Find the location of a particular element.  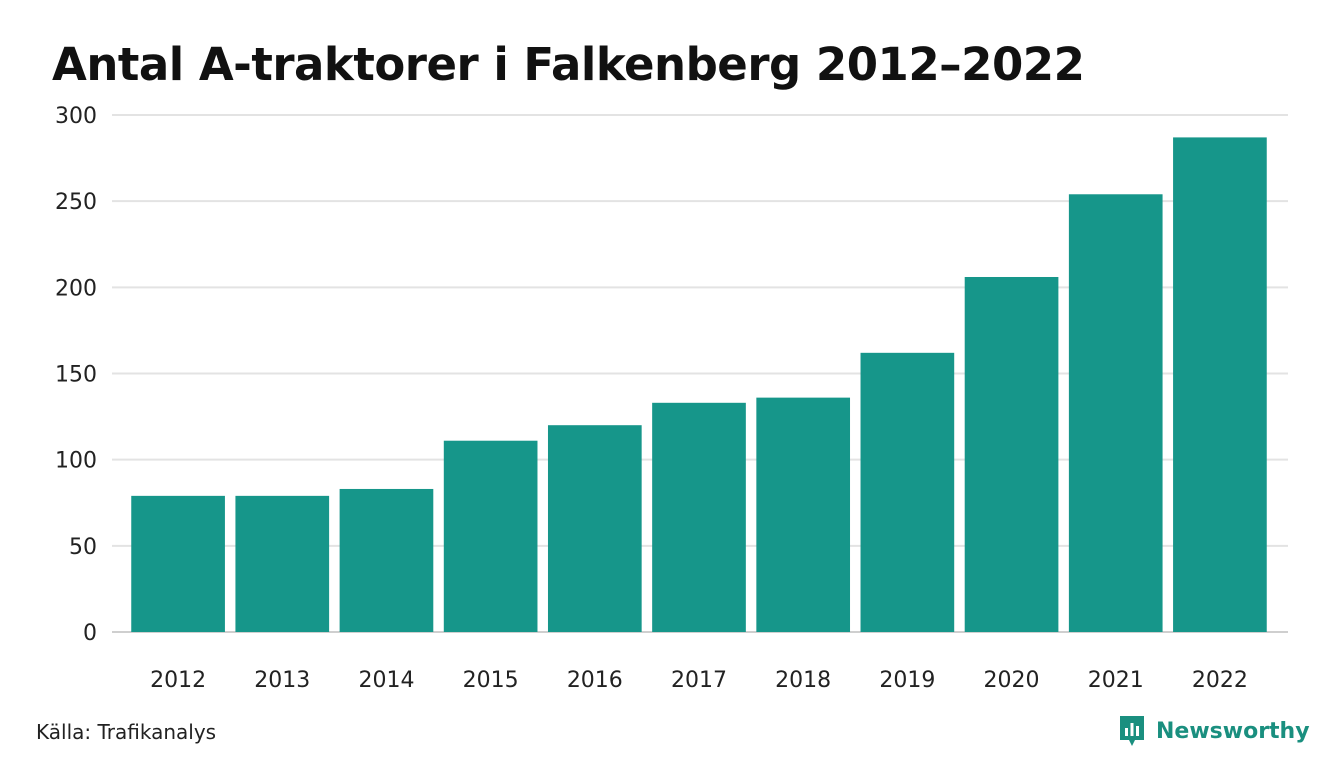

bar-2014 is located at coordinates (386, 560).